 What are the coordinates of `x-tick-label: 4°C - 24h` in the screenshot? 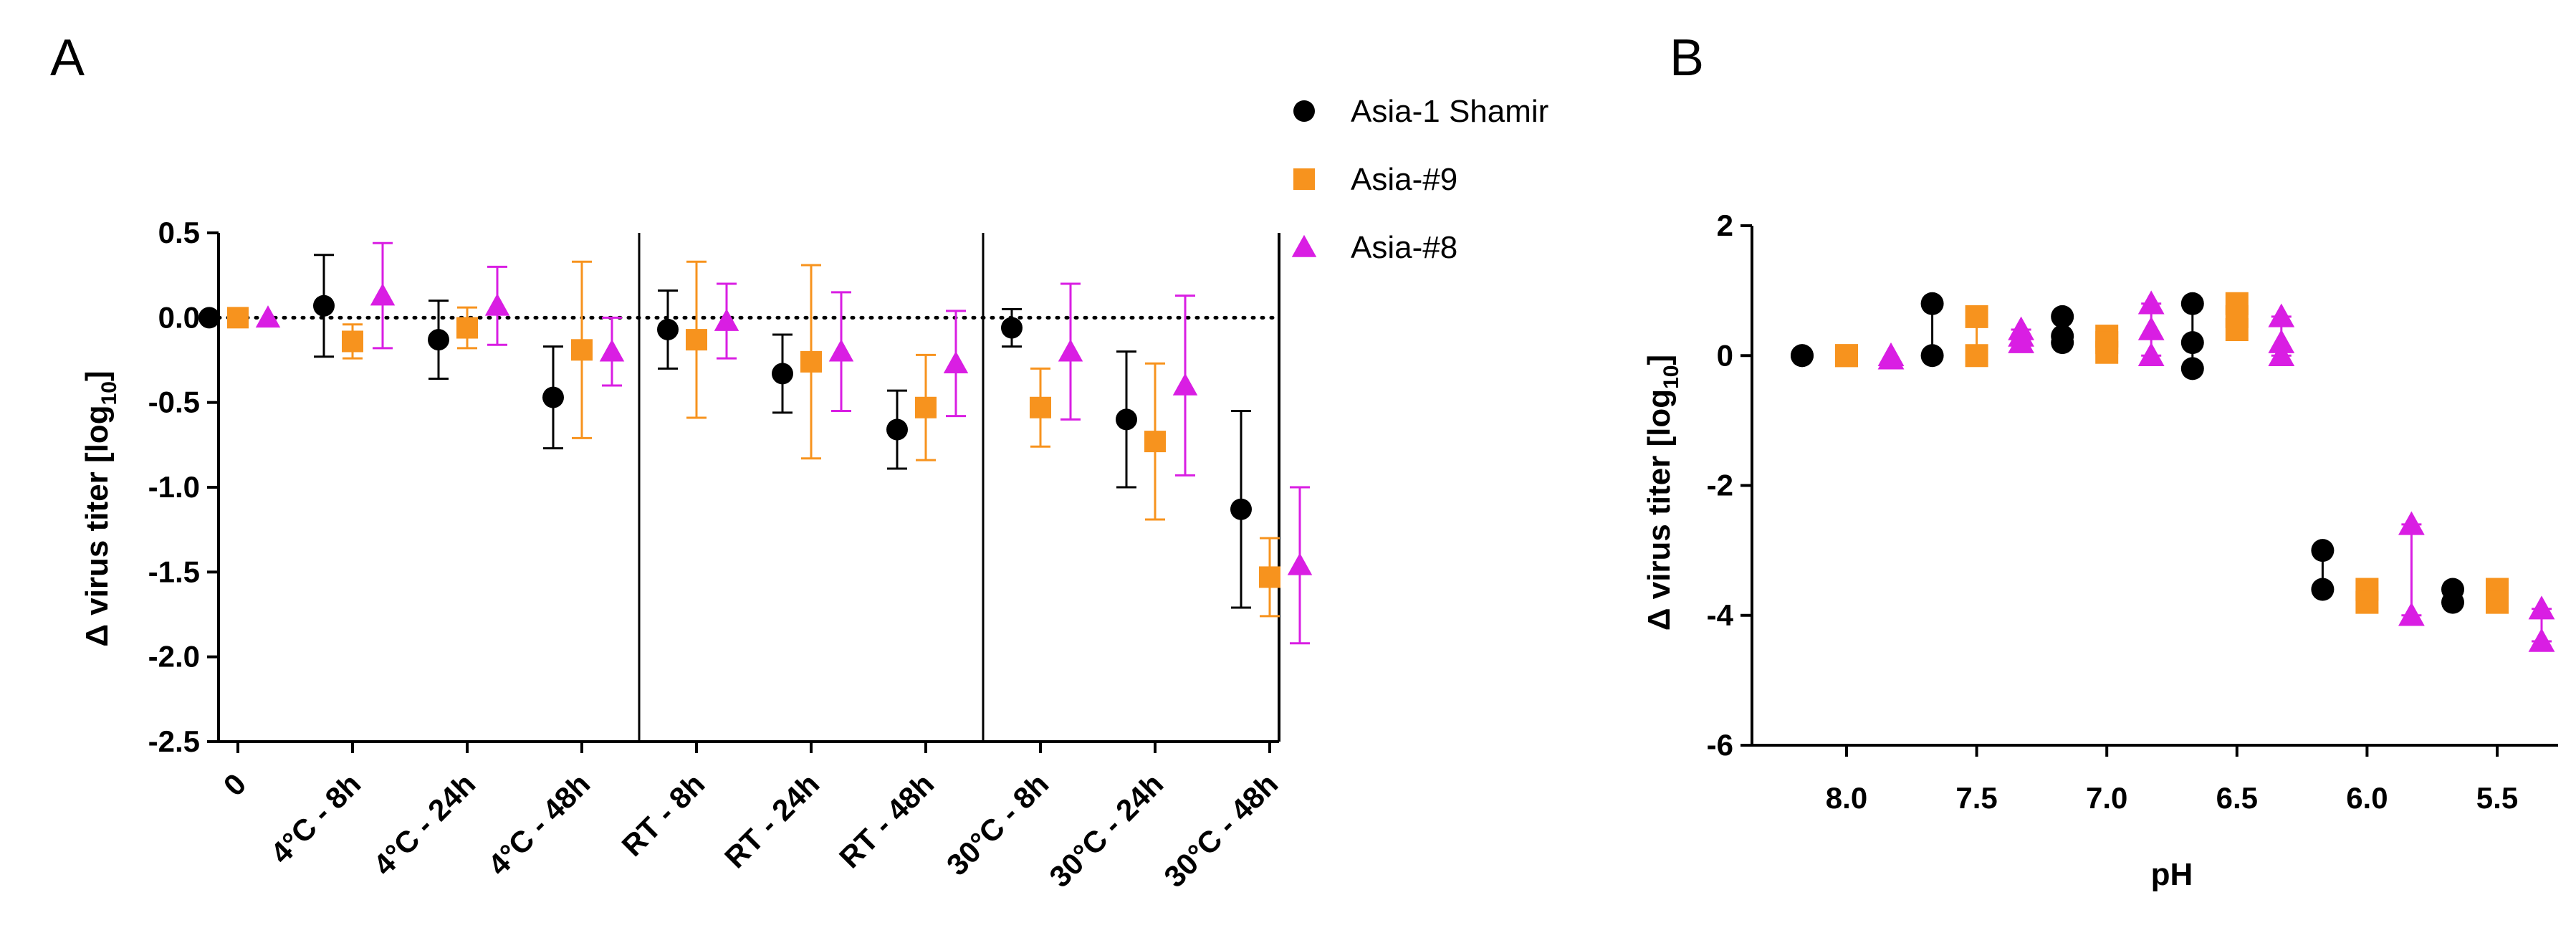 It's located at (425, 825).